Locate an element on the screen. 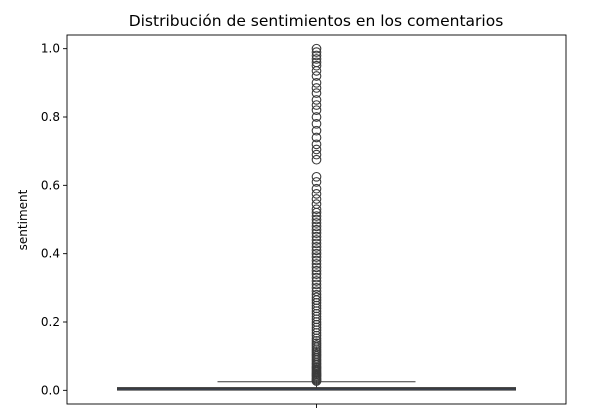  y-axis-label: sentiment is located at coordinates (23, 219).